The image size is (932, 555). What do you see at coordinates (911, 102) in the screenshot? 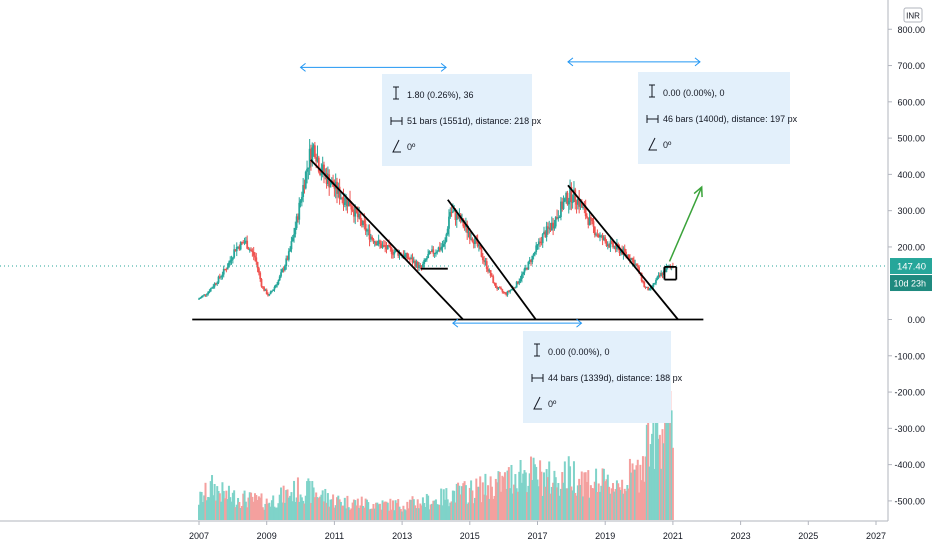
I see `price-tick-label: 600.00` at bounding box center [911, 102].